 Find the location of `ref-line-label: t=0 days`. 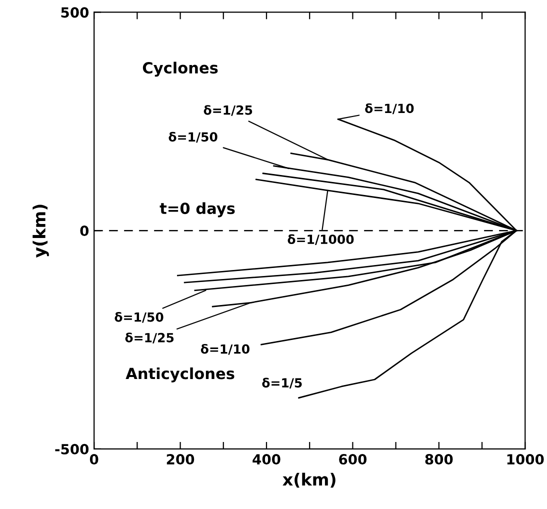

ref-line-label: t=0 days is located at coordinates (197, 210).